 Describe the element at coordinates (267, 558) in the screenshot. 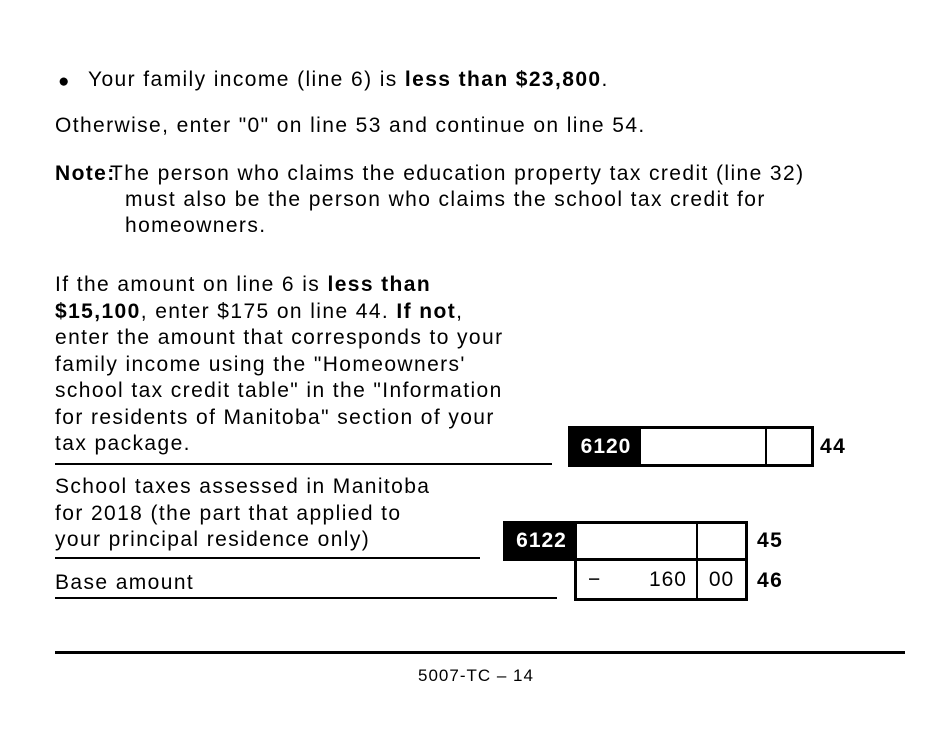

I see `divider-under-school-taxes` at that location.